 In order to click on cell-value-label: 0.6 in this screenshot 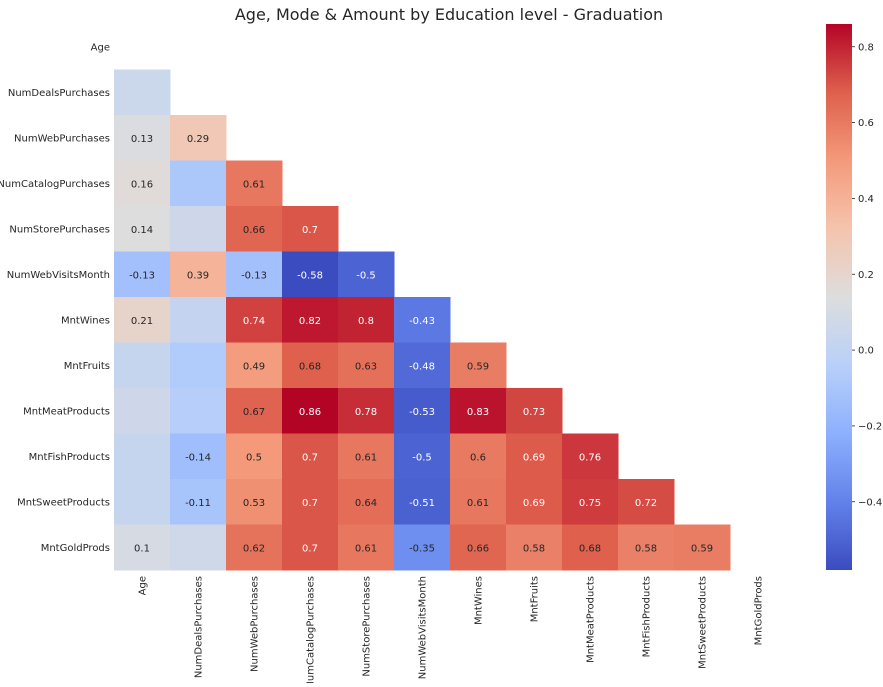, I will do `click(478, 457)`.